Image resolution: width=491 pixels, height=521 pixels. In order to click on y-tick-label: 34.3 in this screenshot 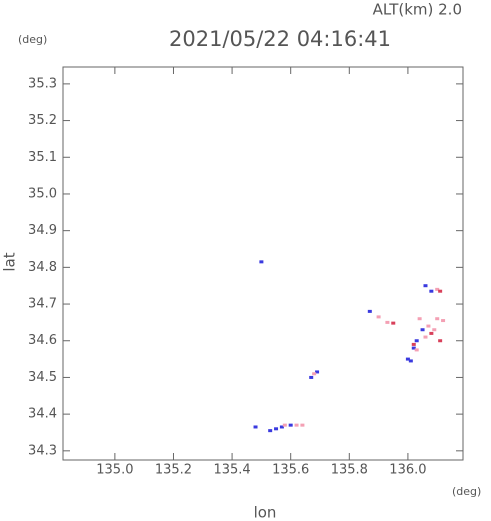, I will do `click(42, 450)`.